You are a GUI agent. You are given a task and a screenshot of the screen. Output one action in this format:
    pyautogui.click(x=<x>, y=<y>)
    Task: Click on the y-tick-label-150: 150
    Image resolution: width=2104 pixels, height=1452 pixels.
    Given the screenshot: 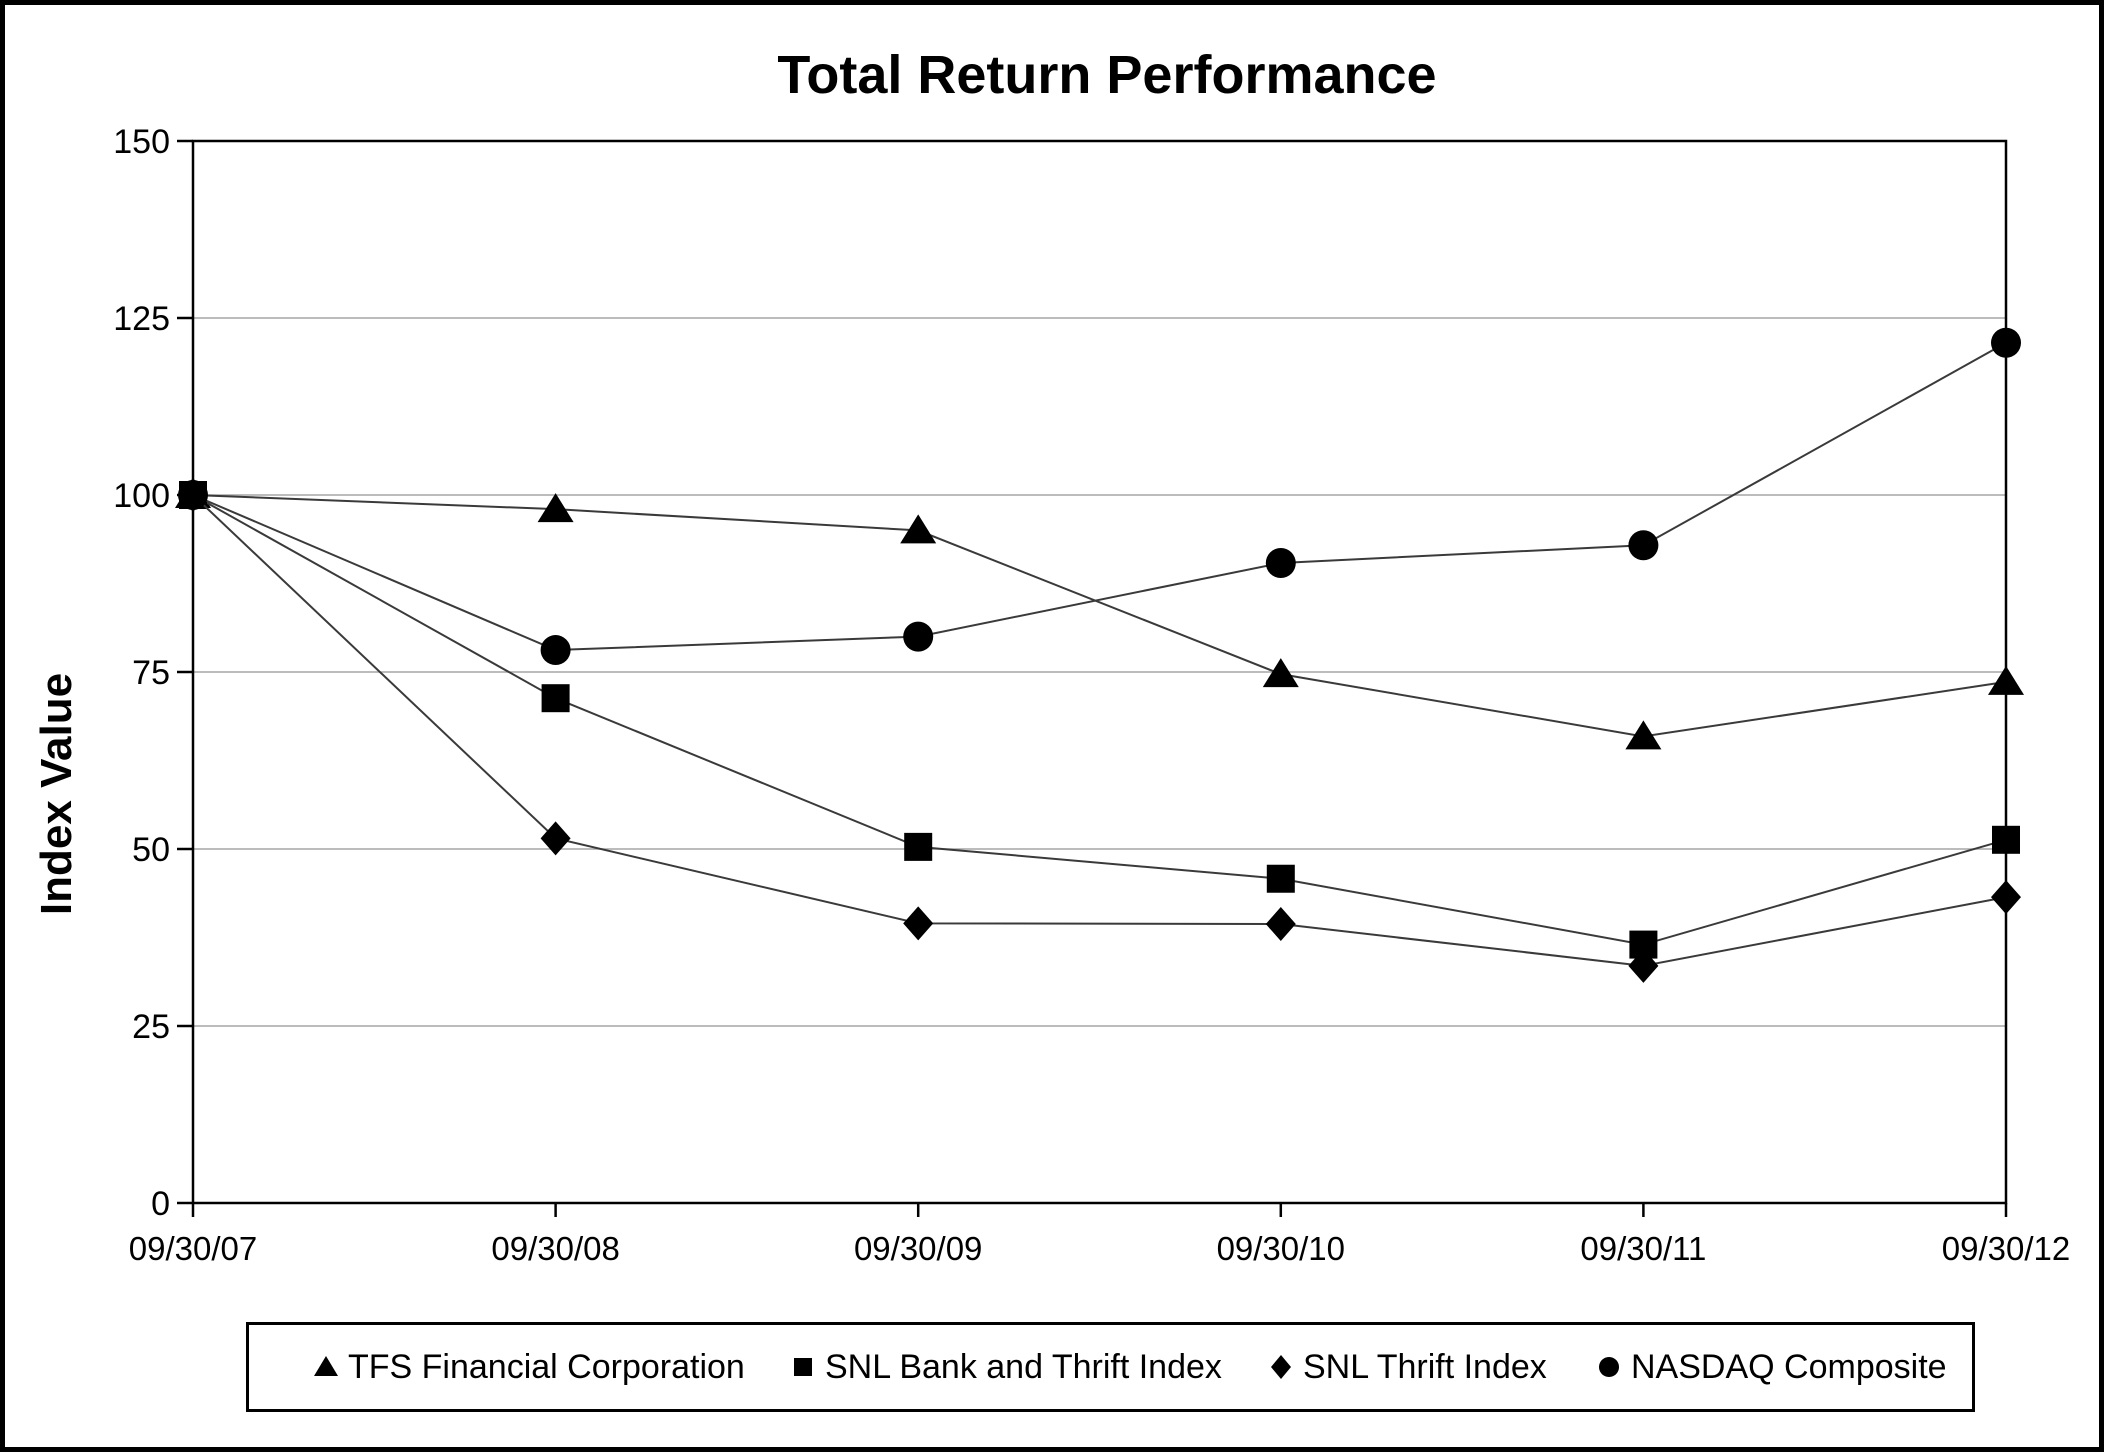 What is the action you would take?
    pyautogui.click(x=141, y=142)
    